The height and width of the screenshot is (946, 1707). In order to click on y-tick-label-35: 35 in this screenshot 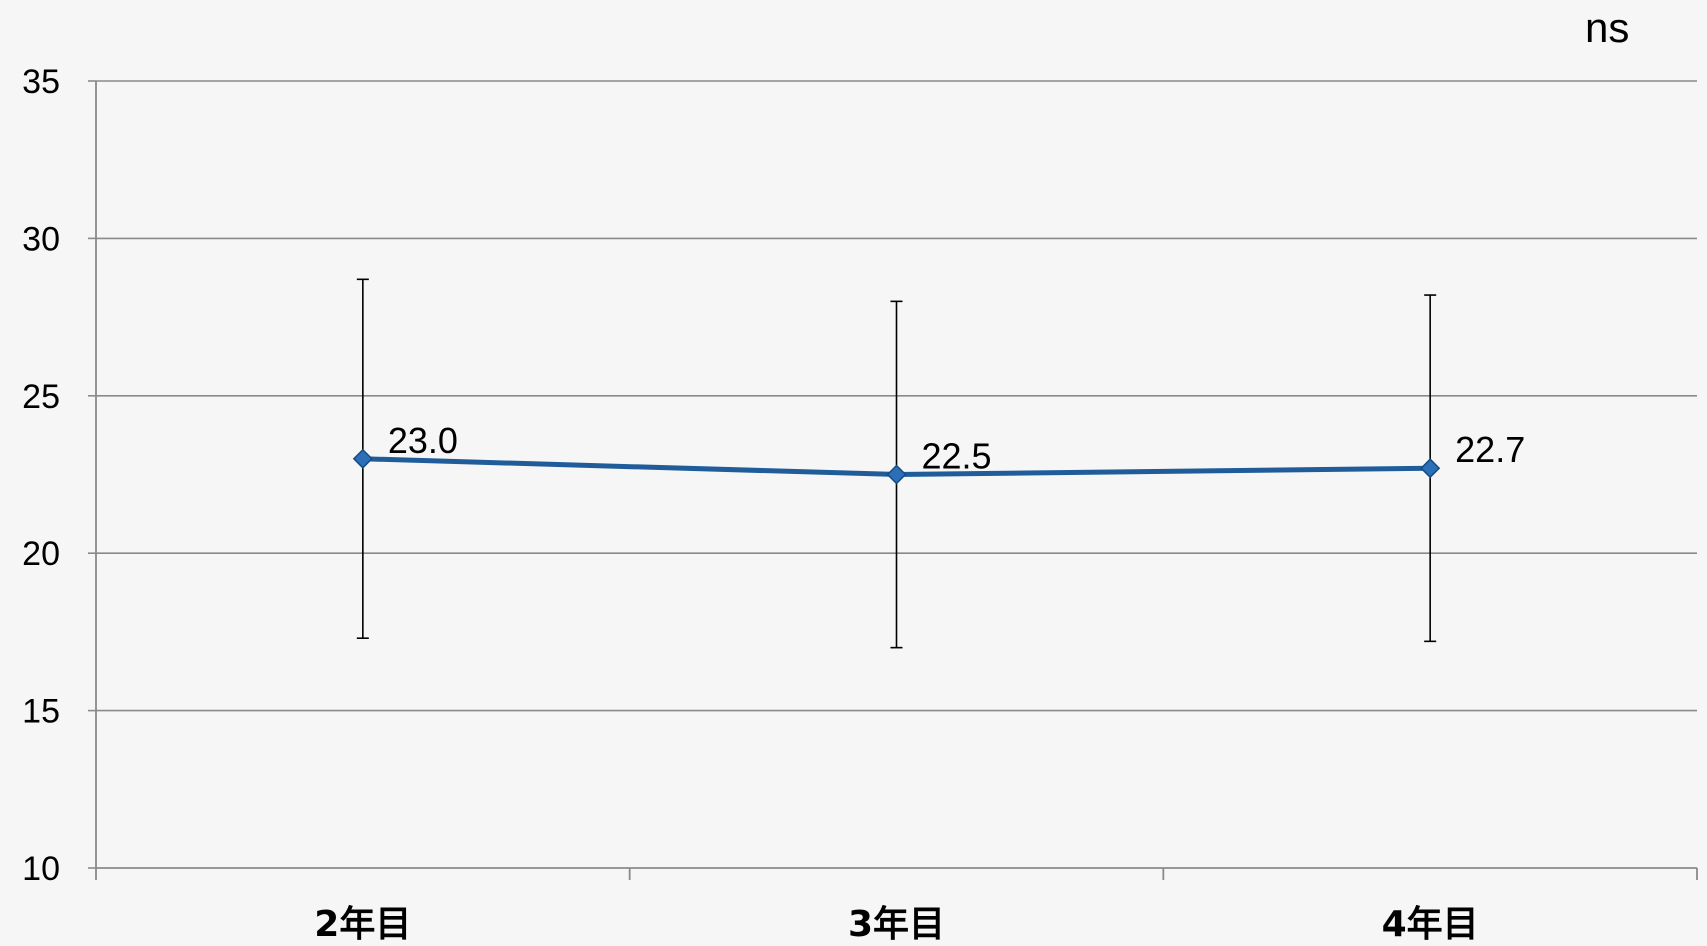, I will do `click(41, 82)`.